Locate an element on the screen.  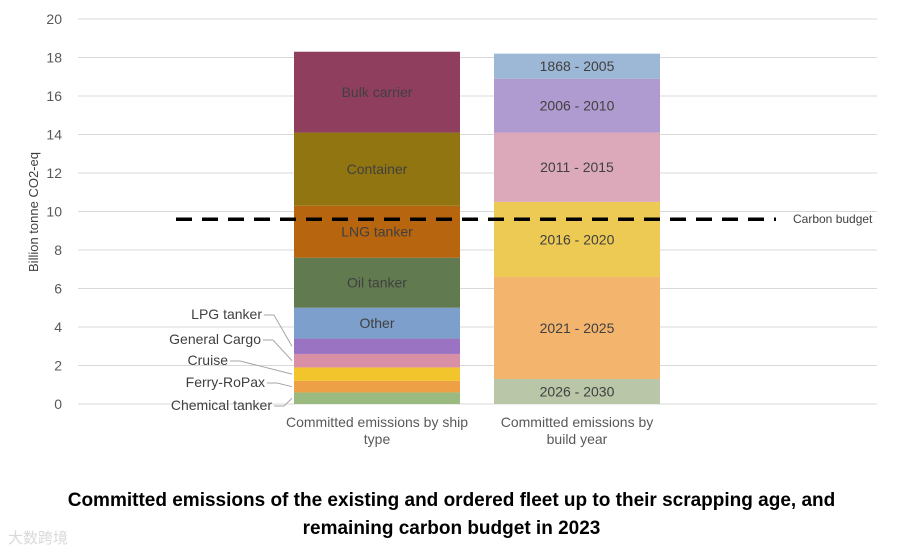
watermark-logo: 大数跨境 is located at coordinates (38, 538).